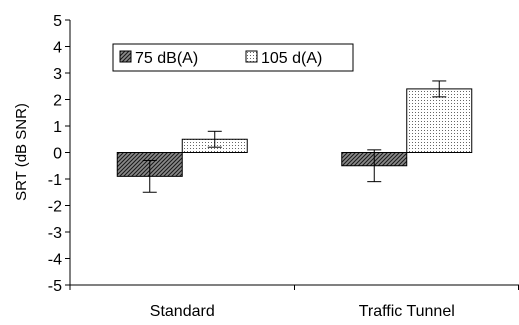 The image size is (519, 325). Describe the element at coordinates (21, 152) in the screenshot. I see `y-axis-label: SRT (dB SNR)` at that location.